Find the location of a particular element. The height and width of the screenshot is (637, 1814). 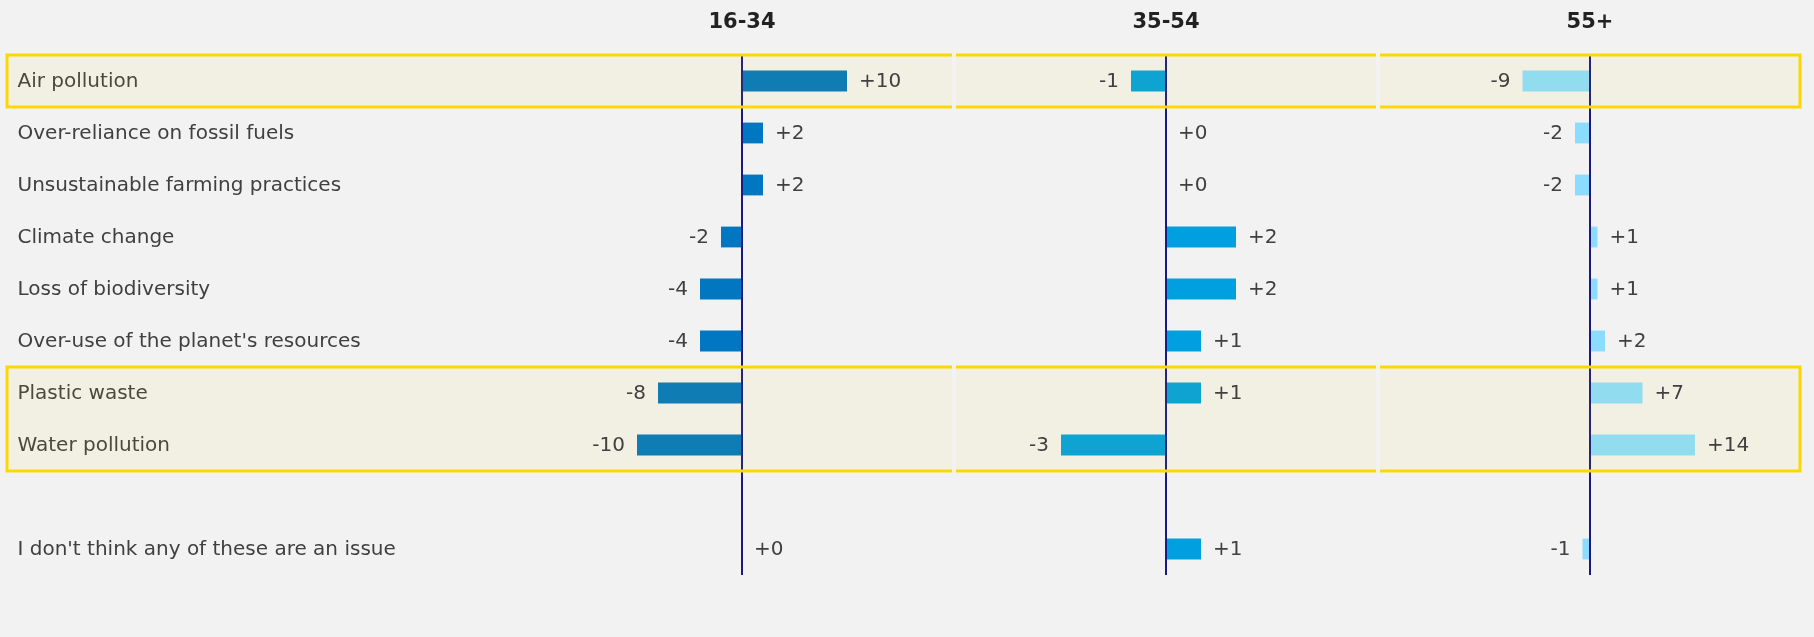

data-label: -8 is located at coordinates (636, 392).